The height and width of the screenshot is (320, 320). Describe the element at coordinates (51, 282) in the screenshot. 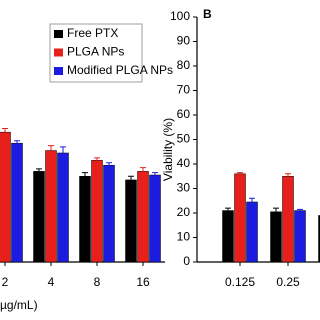

I see `x-tick-label: 4` at that location.